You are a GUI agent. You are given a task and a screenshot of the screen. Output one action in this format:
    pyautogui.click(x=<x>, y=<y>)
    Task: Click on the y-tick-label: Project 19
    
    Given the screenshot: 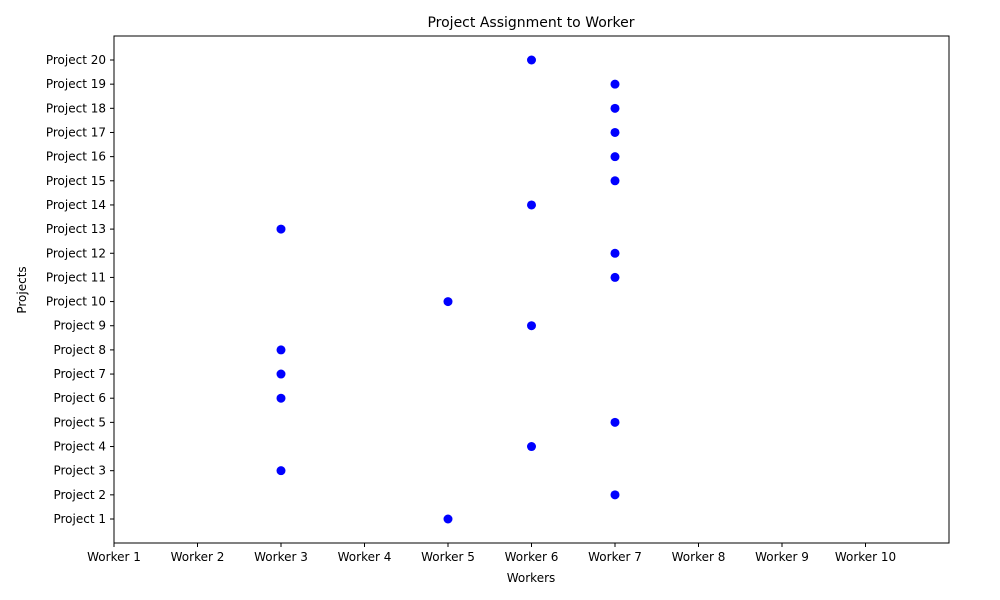 What is the action you would take?
    pyautogui.click(x=76, y=84)
    